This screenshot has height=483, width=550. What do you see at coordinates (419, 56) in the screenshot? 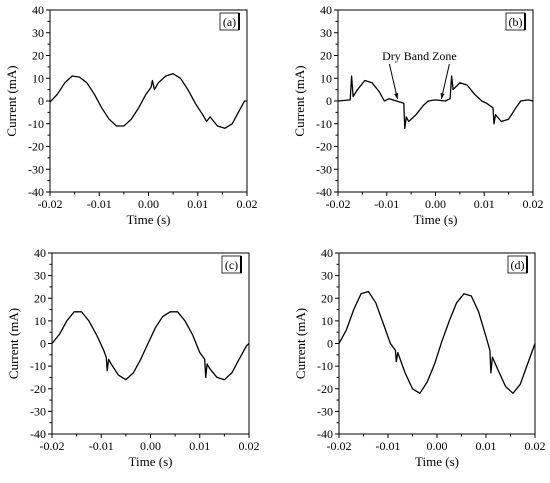
I see `annotation-text: Dry Band Zone` at bounding box center [419, 56].